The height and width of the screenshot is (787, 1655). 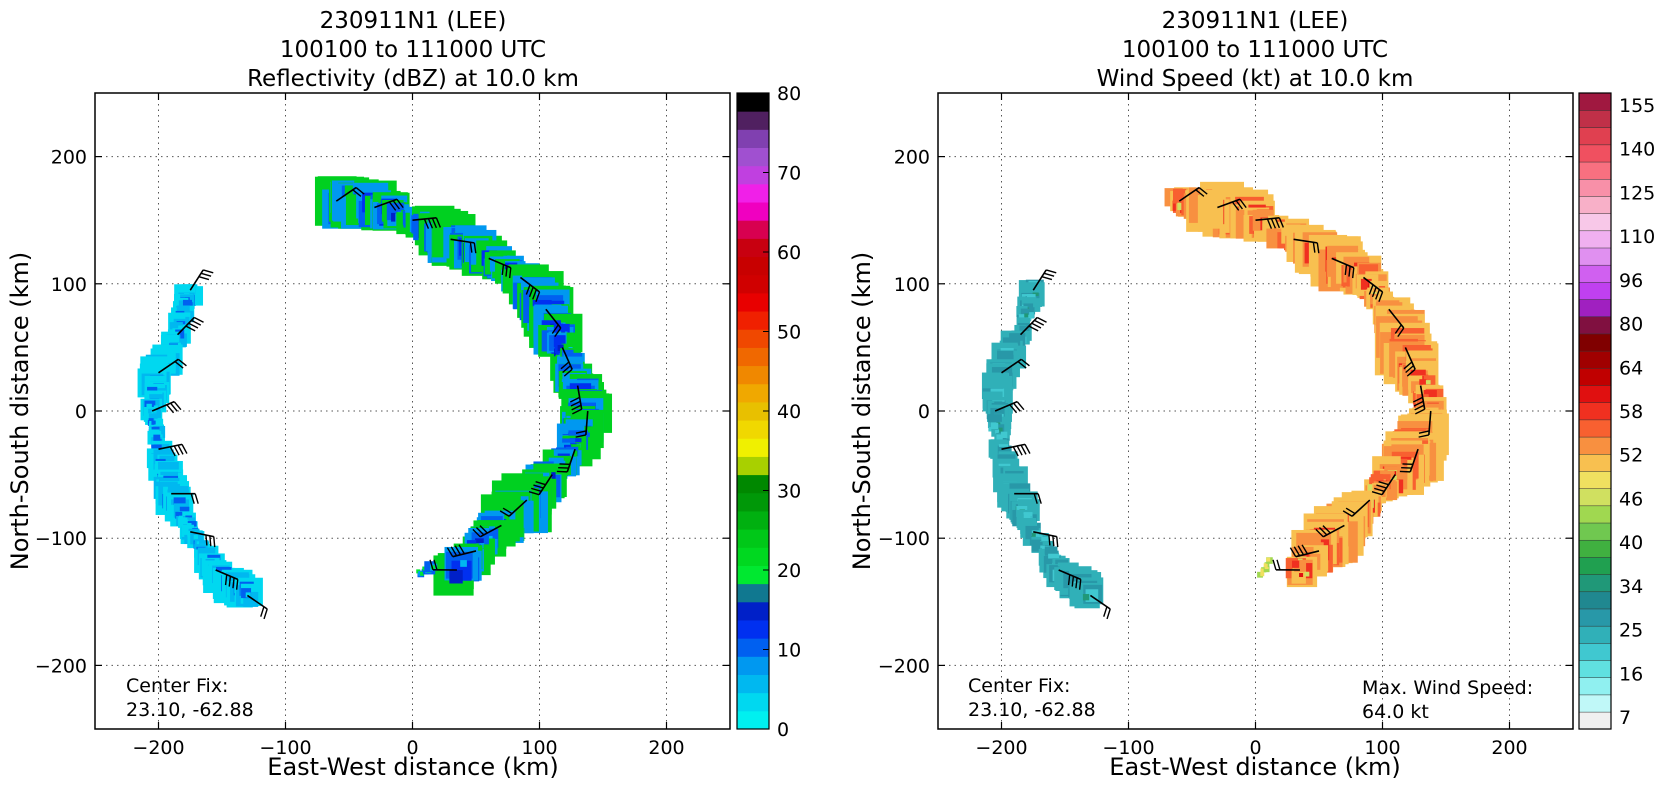 What do you see at coordinates (789, 412) in the screenshot?
I see `colorbar-tick-label: 40` at bounding box center [789, 412].